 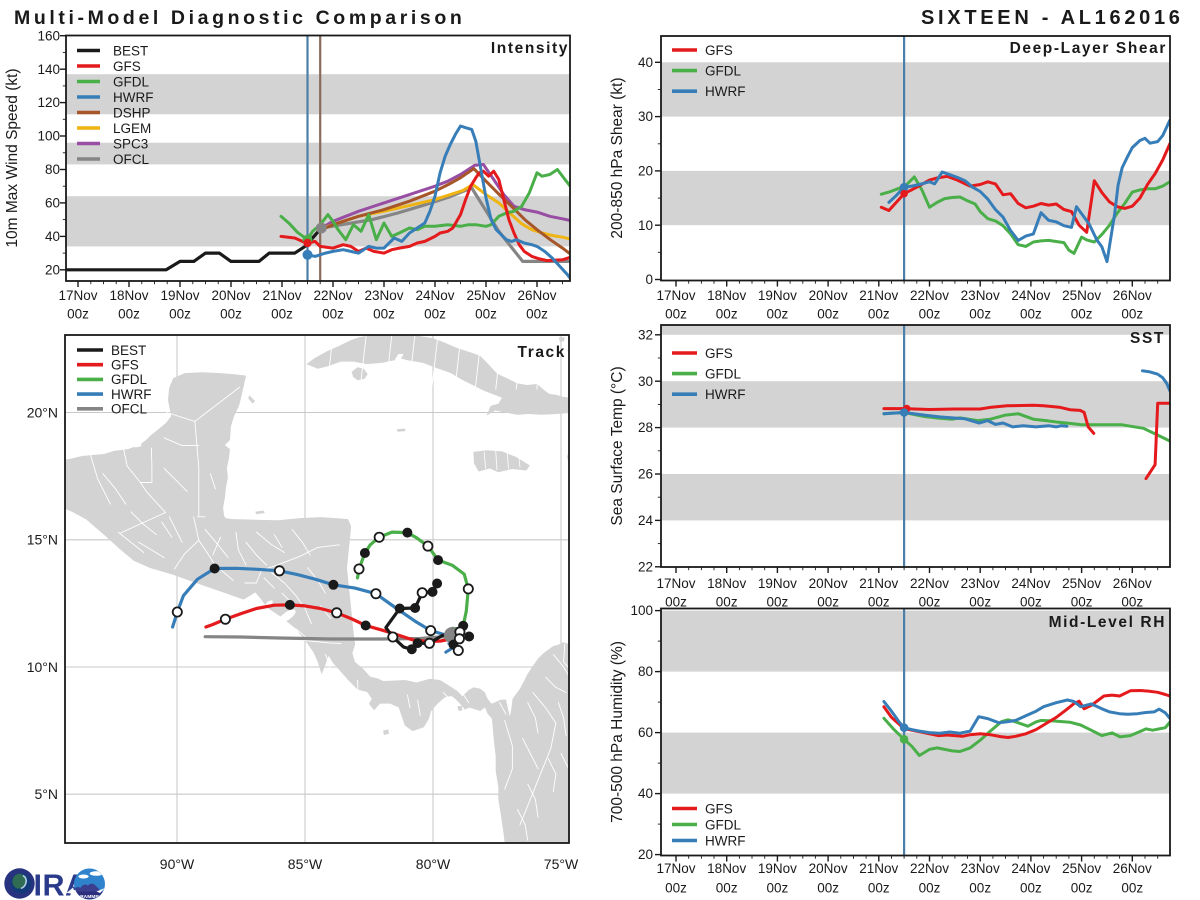 What do you see at coordinates (42, 540) in the screenshot?
I see `svg-text: 15°N` at bounding box center [42, 540].